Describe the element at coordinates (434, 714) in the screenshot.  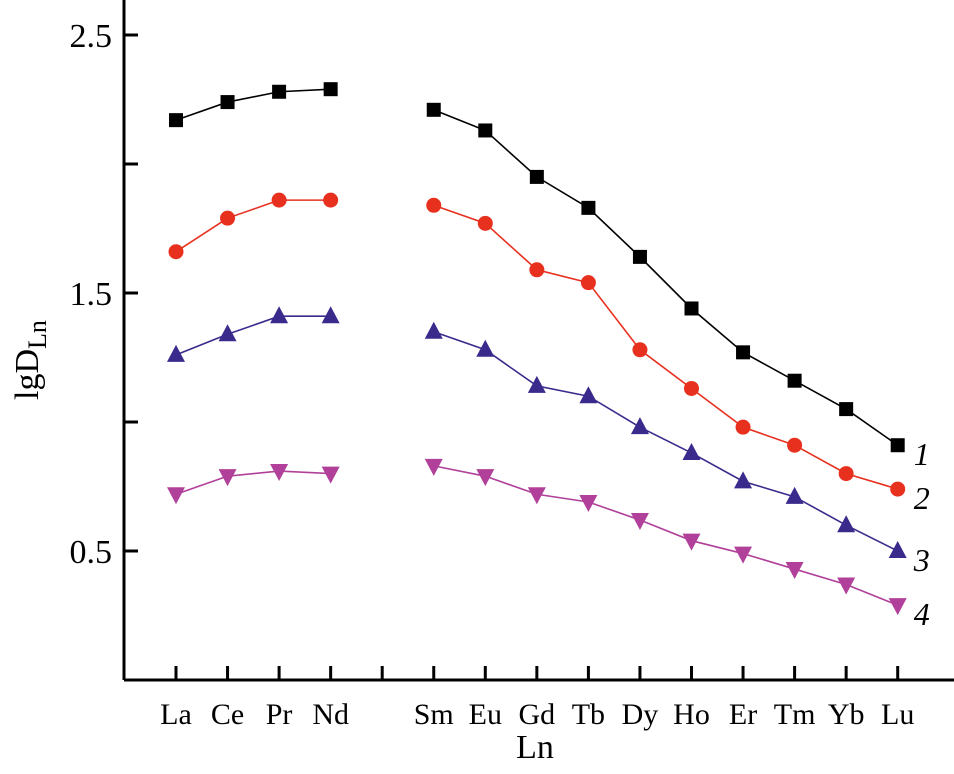
I see `x-tick-label: Sm` at that location.